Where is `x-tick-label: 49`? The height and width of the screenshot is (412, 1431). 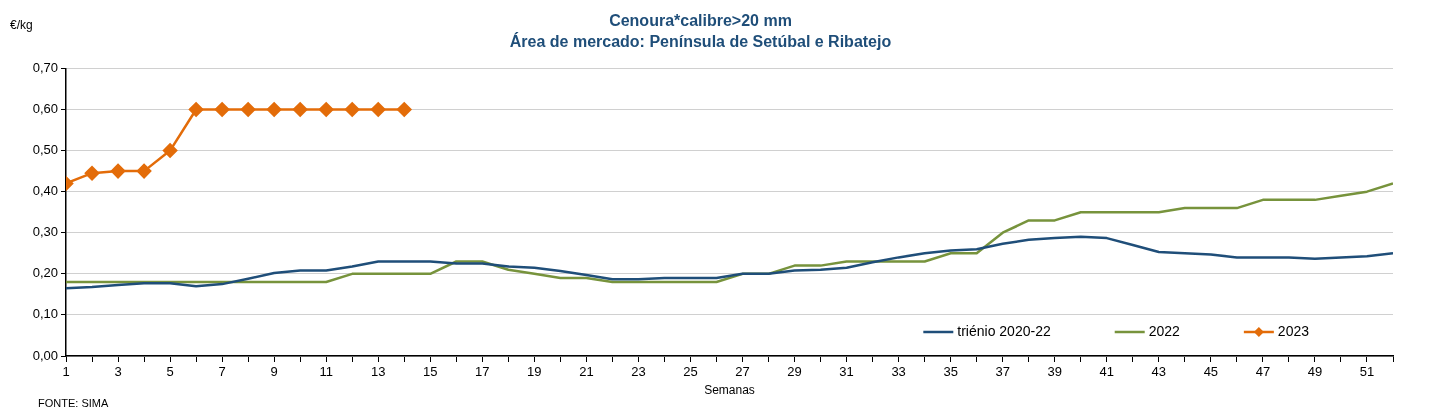
x-tick-label: 49 is located at coordinates (1315, 372).